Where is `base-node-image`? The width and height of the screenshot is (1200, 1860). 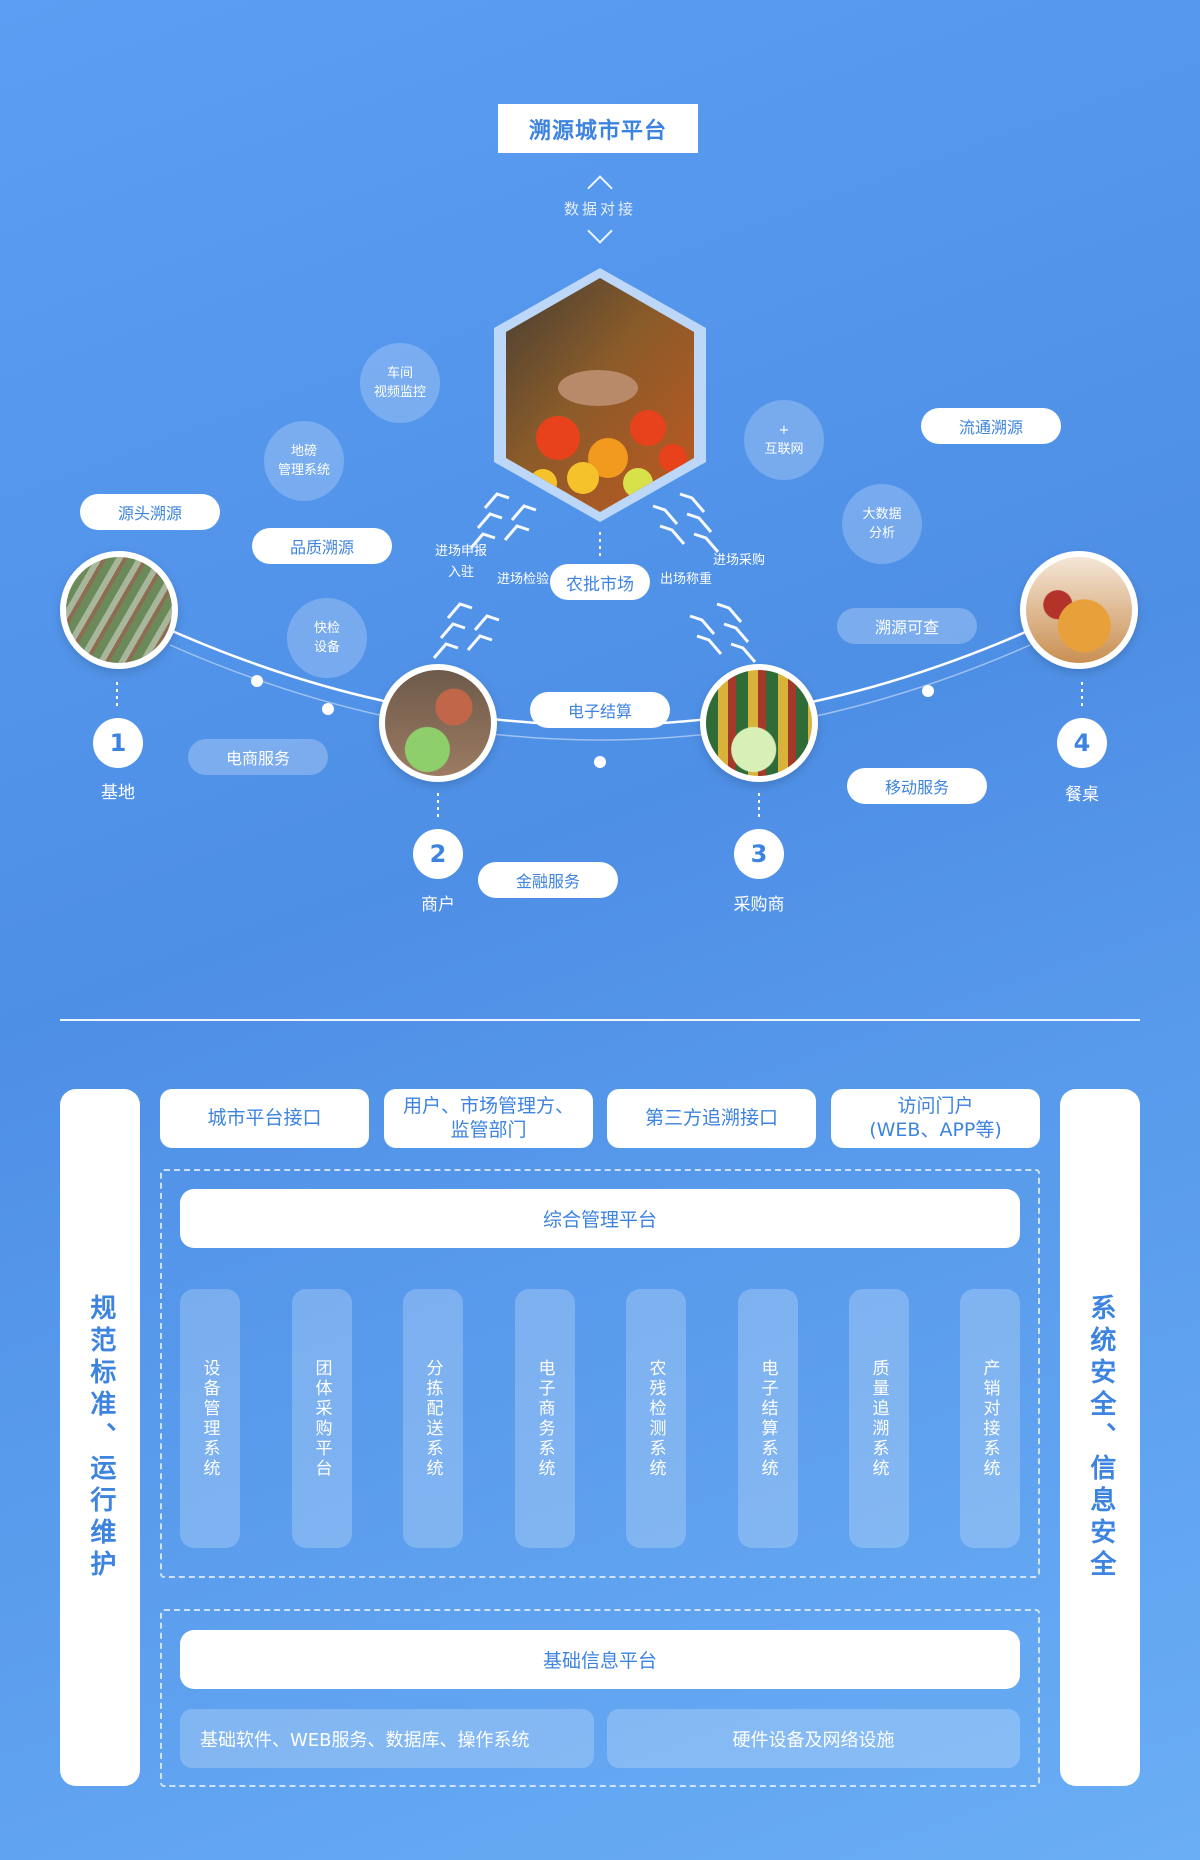 base-node-image is located at coordinates (119, 610).